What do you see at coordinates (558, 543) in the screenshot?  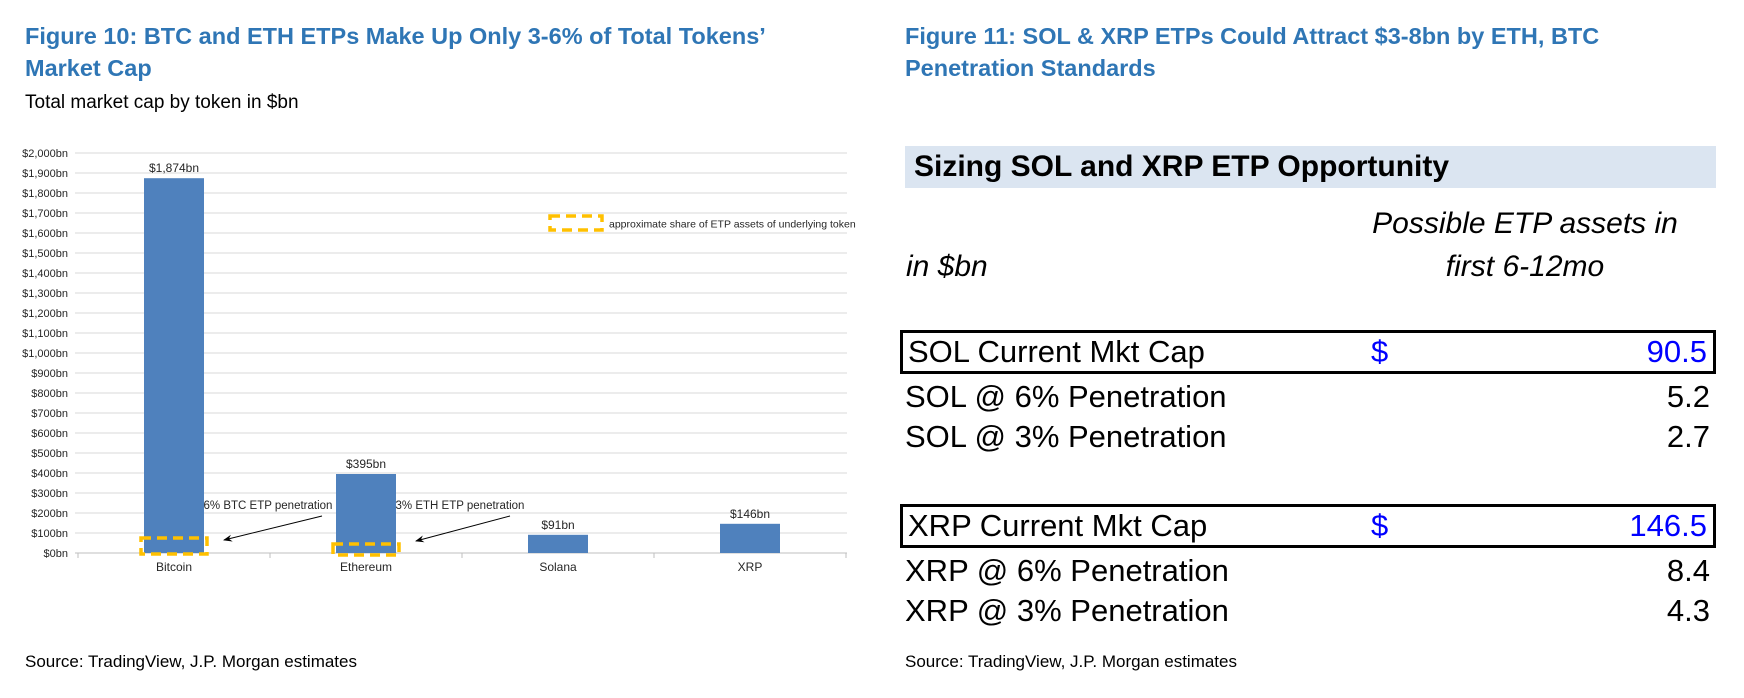 I see `bar-solana` at bounding box center [558, 543].